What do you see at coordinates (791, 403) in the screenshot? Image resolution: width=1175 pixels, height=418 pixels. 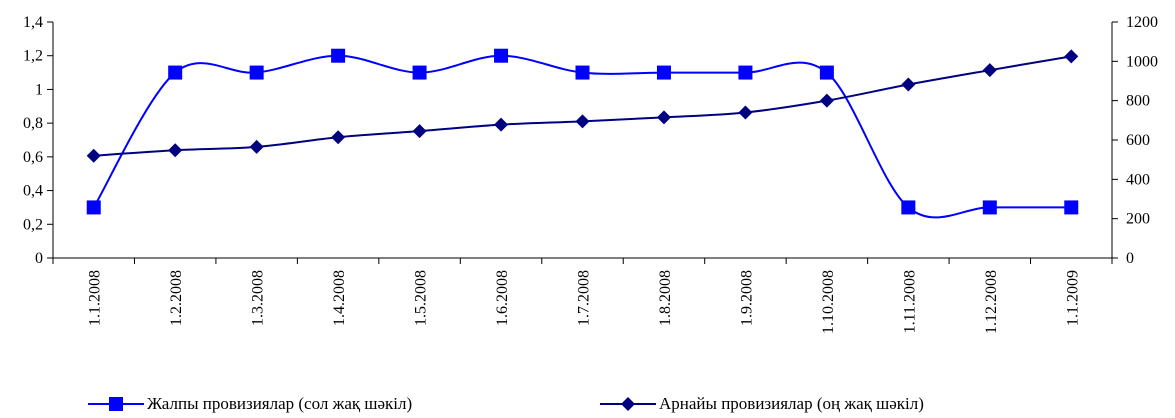 I see `legend-label-specific: Арнайы провизиялар (оң жақ шәкіл)` at bounding box center [791, 403].